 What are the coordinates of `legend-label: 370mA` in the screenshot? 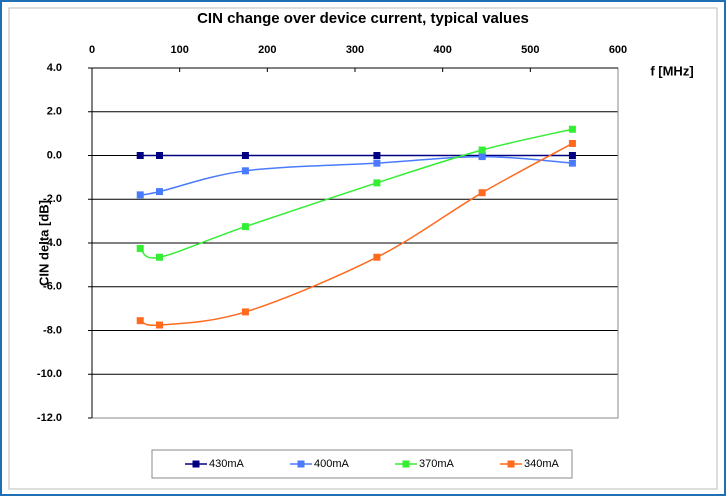 It's located at (437, 464).